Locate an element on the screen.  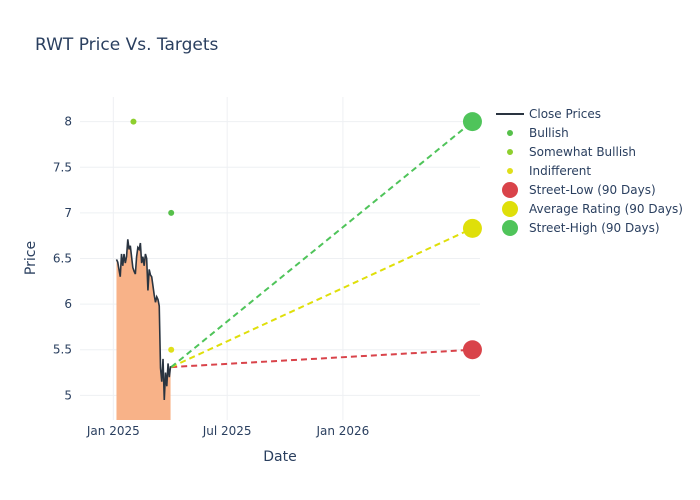
legend-label: Somewhat Bullish is located at coordinates (582, 152).